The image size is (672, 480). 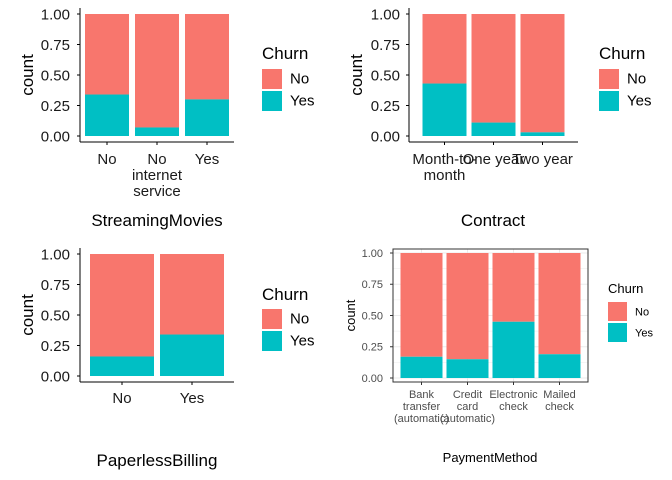 I want to click on x-axis-title: PaymentMethod, so click(x=490, y=457).